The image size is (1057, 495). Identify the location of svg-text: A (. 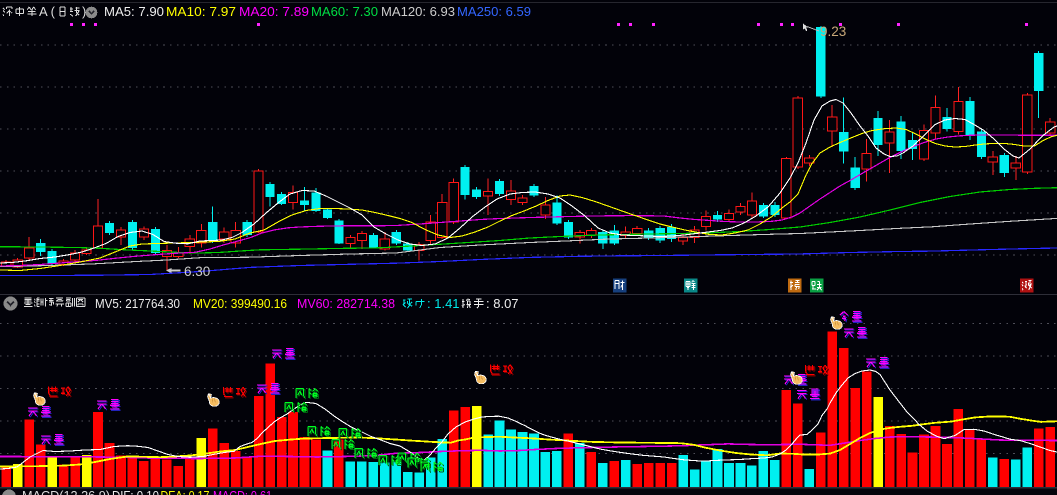
(47, 11).